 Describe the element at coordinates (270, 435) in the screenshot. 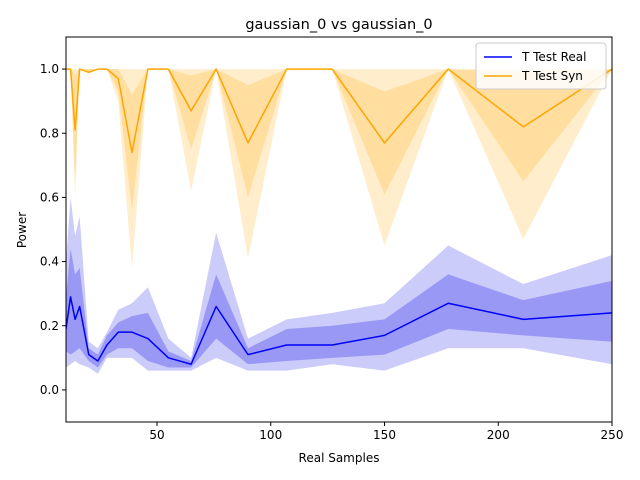

I see `x-tick-label: 100` at that location.